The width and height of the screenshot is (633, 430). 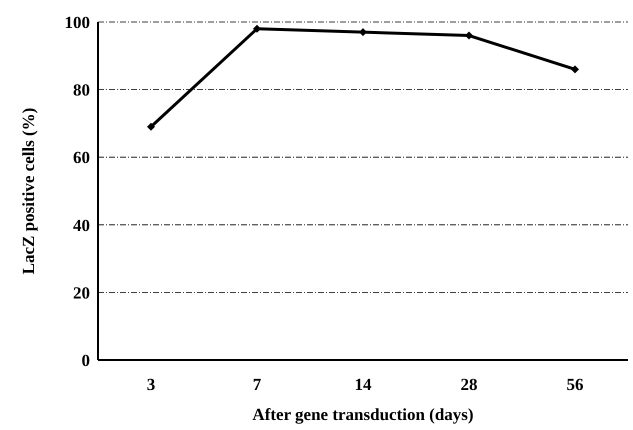 I want to click on x-tick-label: 7, so click(x=257, y=384).